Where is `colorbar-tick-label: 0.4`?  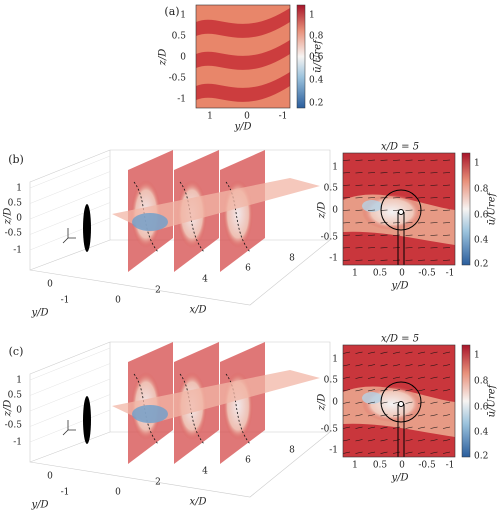
colorbar-tick-label: 0.4 is located at coordinates (481, 433).